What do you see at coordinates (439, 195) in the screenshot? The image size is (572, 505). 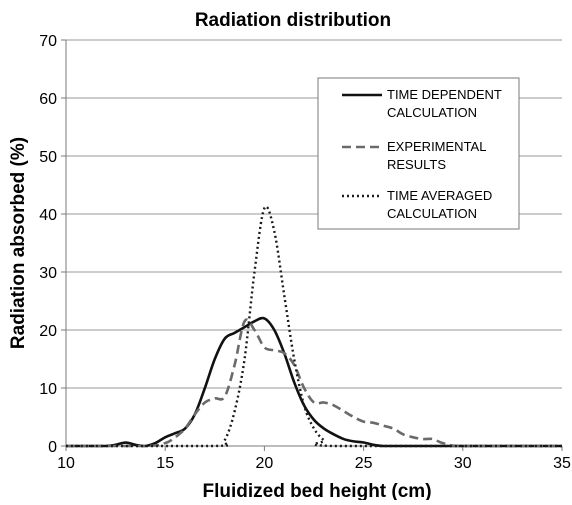 I see `legend-label-3-line-1: TIME AVERAGED` at bounding box center [439, 195].